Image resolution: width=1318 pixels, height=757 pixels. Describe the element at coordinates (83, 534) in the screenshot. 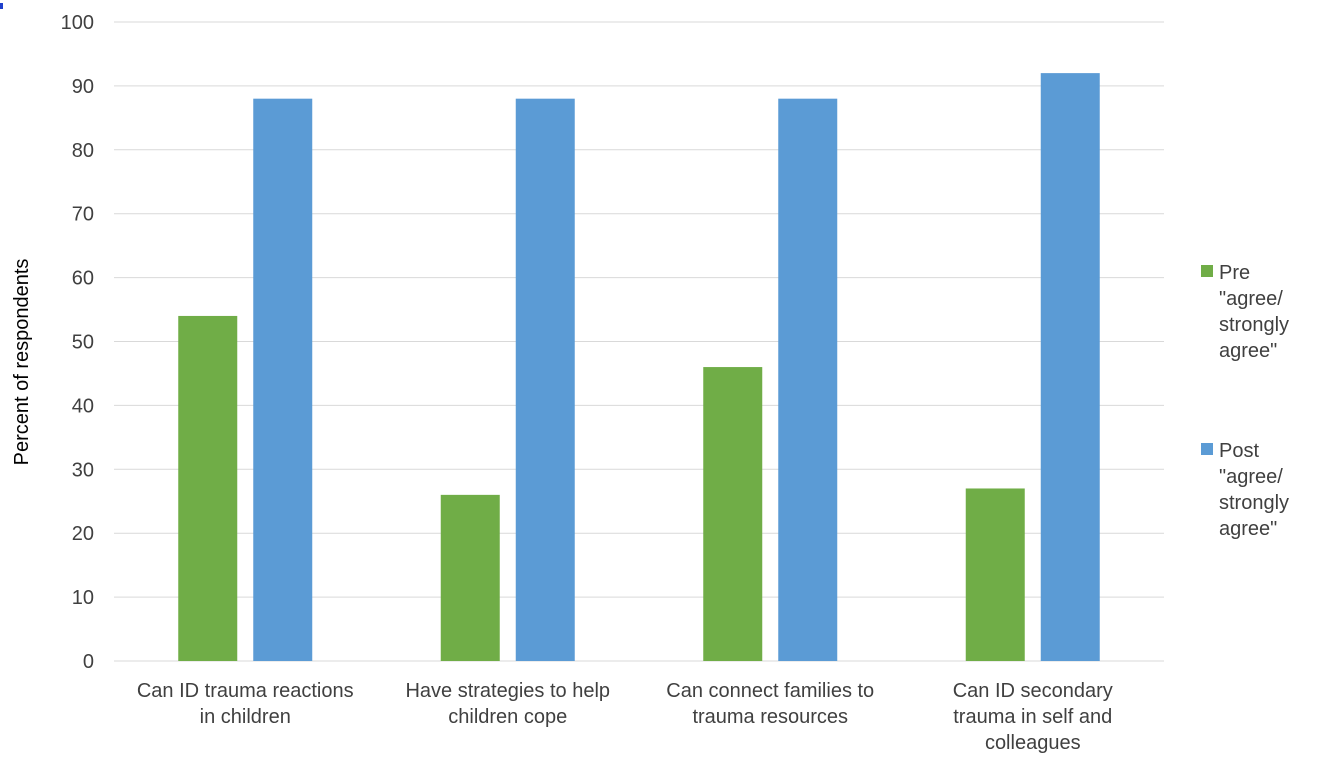

I see `y-tick-label: 20` at that location.